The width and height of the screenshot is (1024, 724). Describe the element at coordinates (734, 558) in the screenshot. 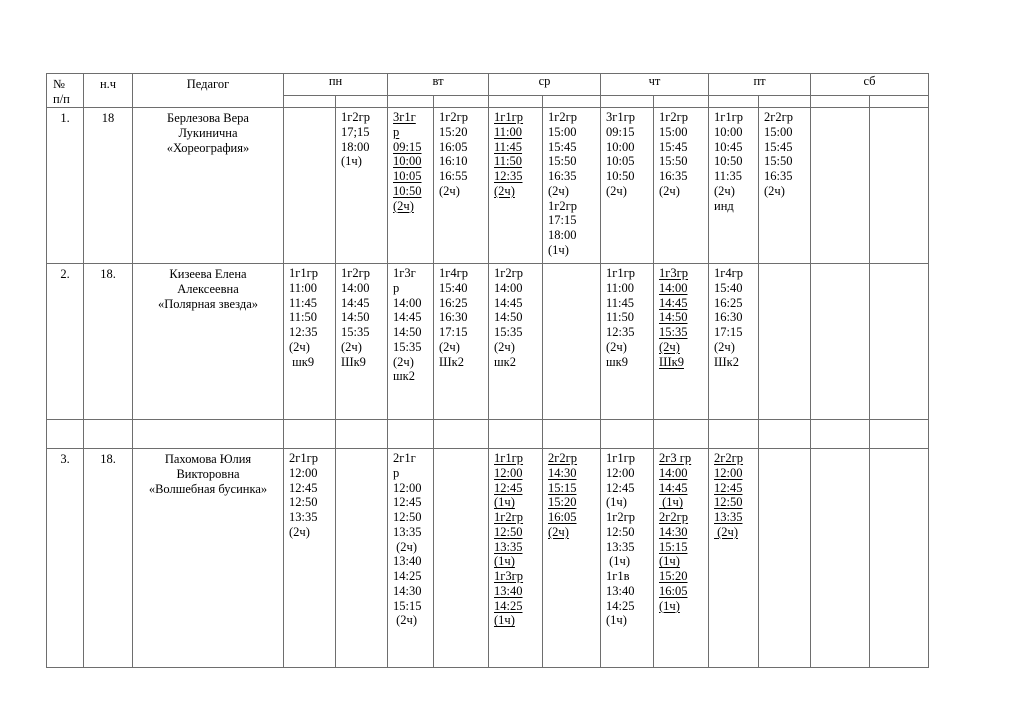

I see `schedule-cell-fri-1: 2г2гр 12:00 12:45 12:50 13:35 (2ч)` at that location.